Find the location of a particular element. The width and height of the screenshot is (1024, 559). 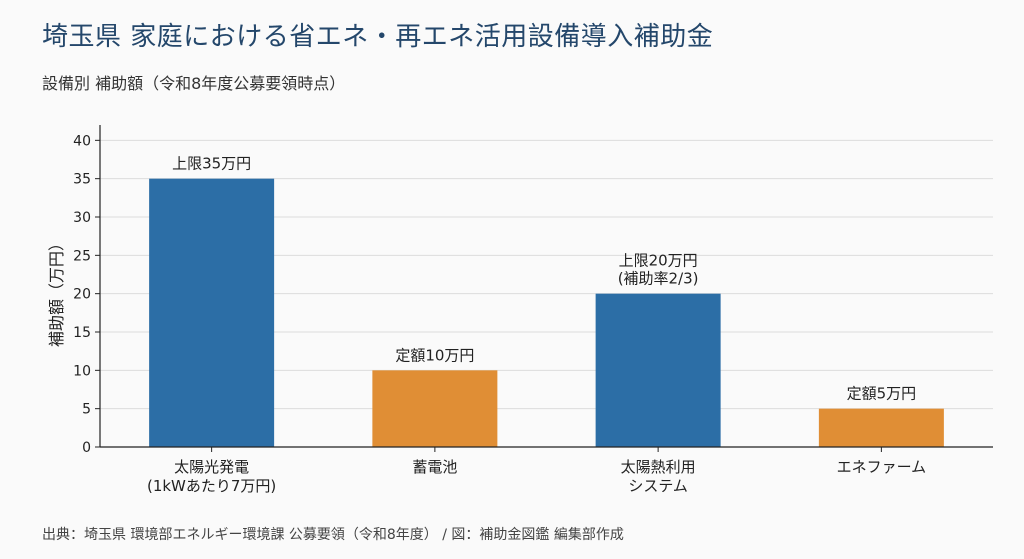

y-tick-label: 5 is located at coordinates (86, 410).